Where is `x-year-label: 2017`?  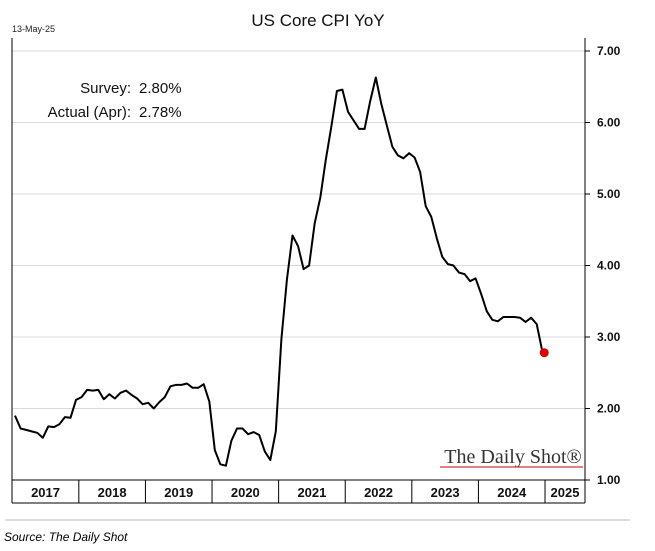
x-year-label: 2017 is located at coordinates (45, 492).